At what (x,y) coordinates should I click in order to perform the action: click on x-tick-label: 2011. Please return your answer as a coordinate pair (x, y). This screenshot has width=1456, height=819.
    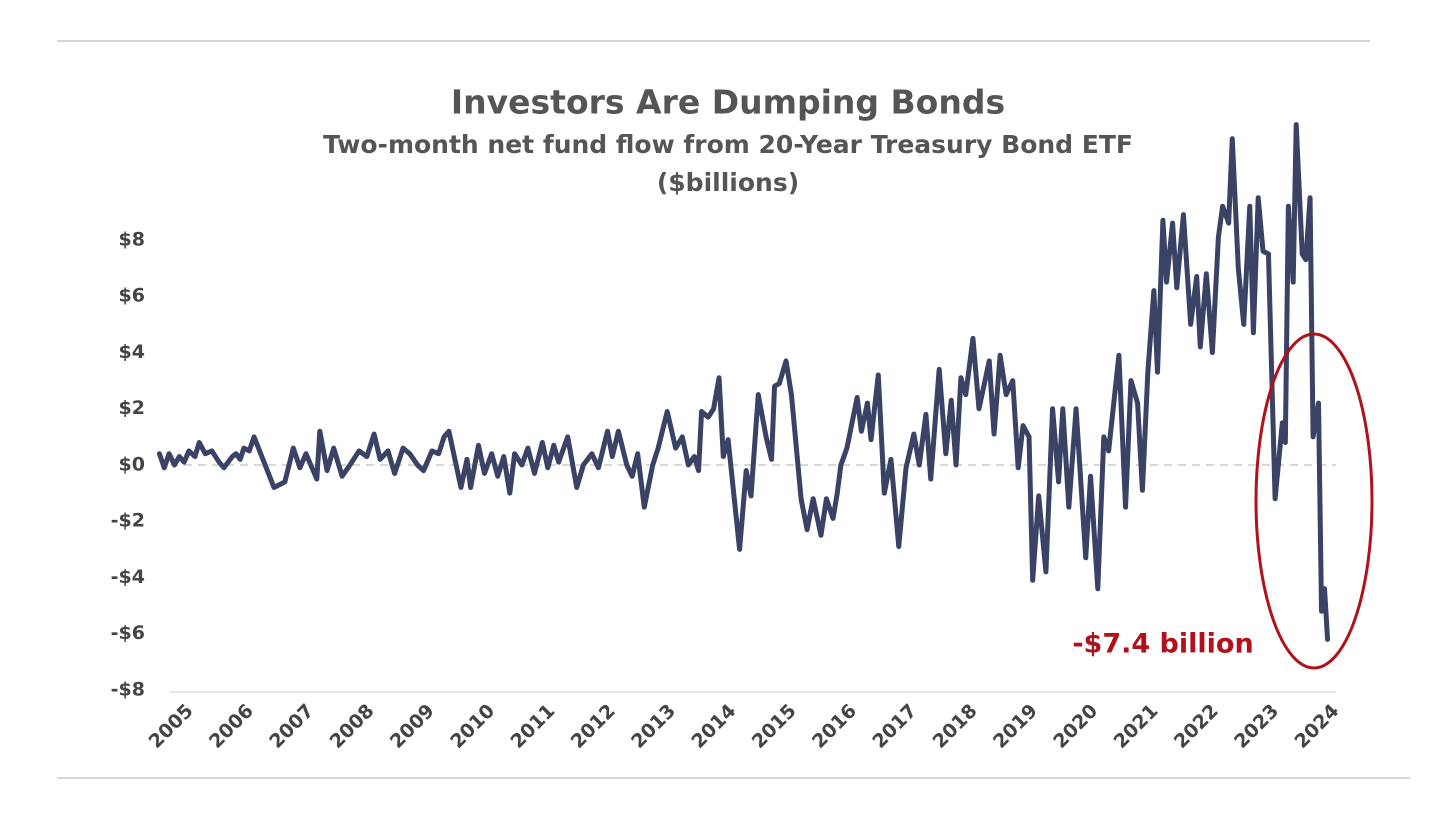
    Looking at the image, I should click on (532, 726).